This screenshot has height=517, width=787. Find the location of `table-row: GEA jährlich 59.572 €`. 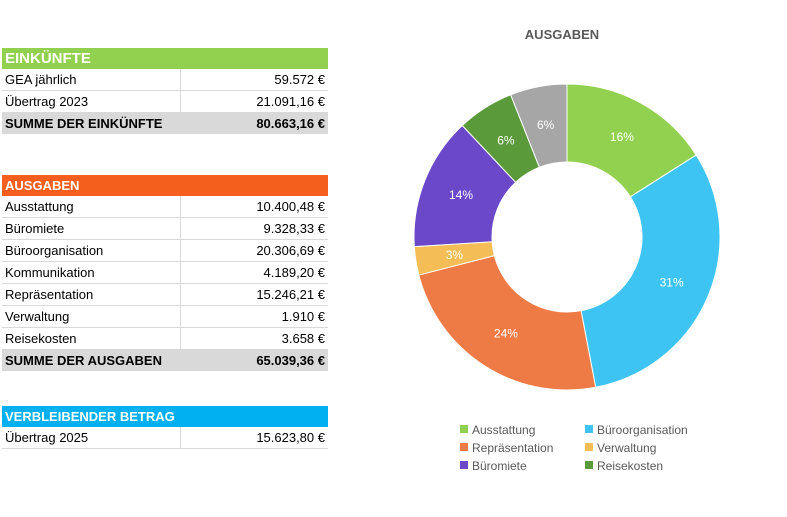

table-row: GEA jährlich 59.572 € is located at coordinates (165, 80).